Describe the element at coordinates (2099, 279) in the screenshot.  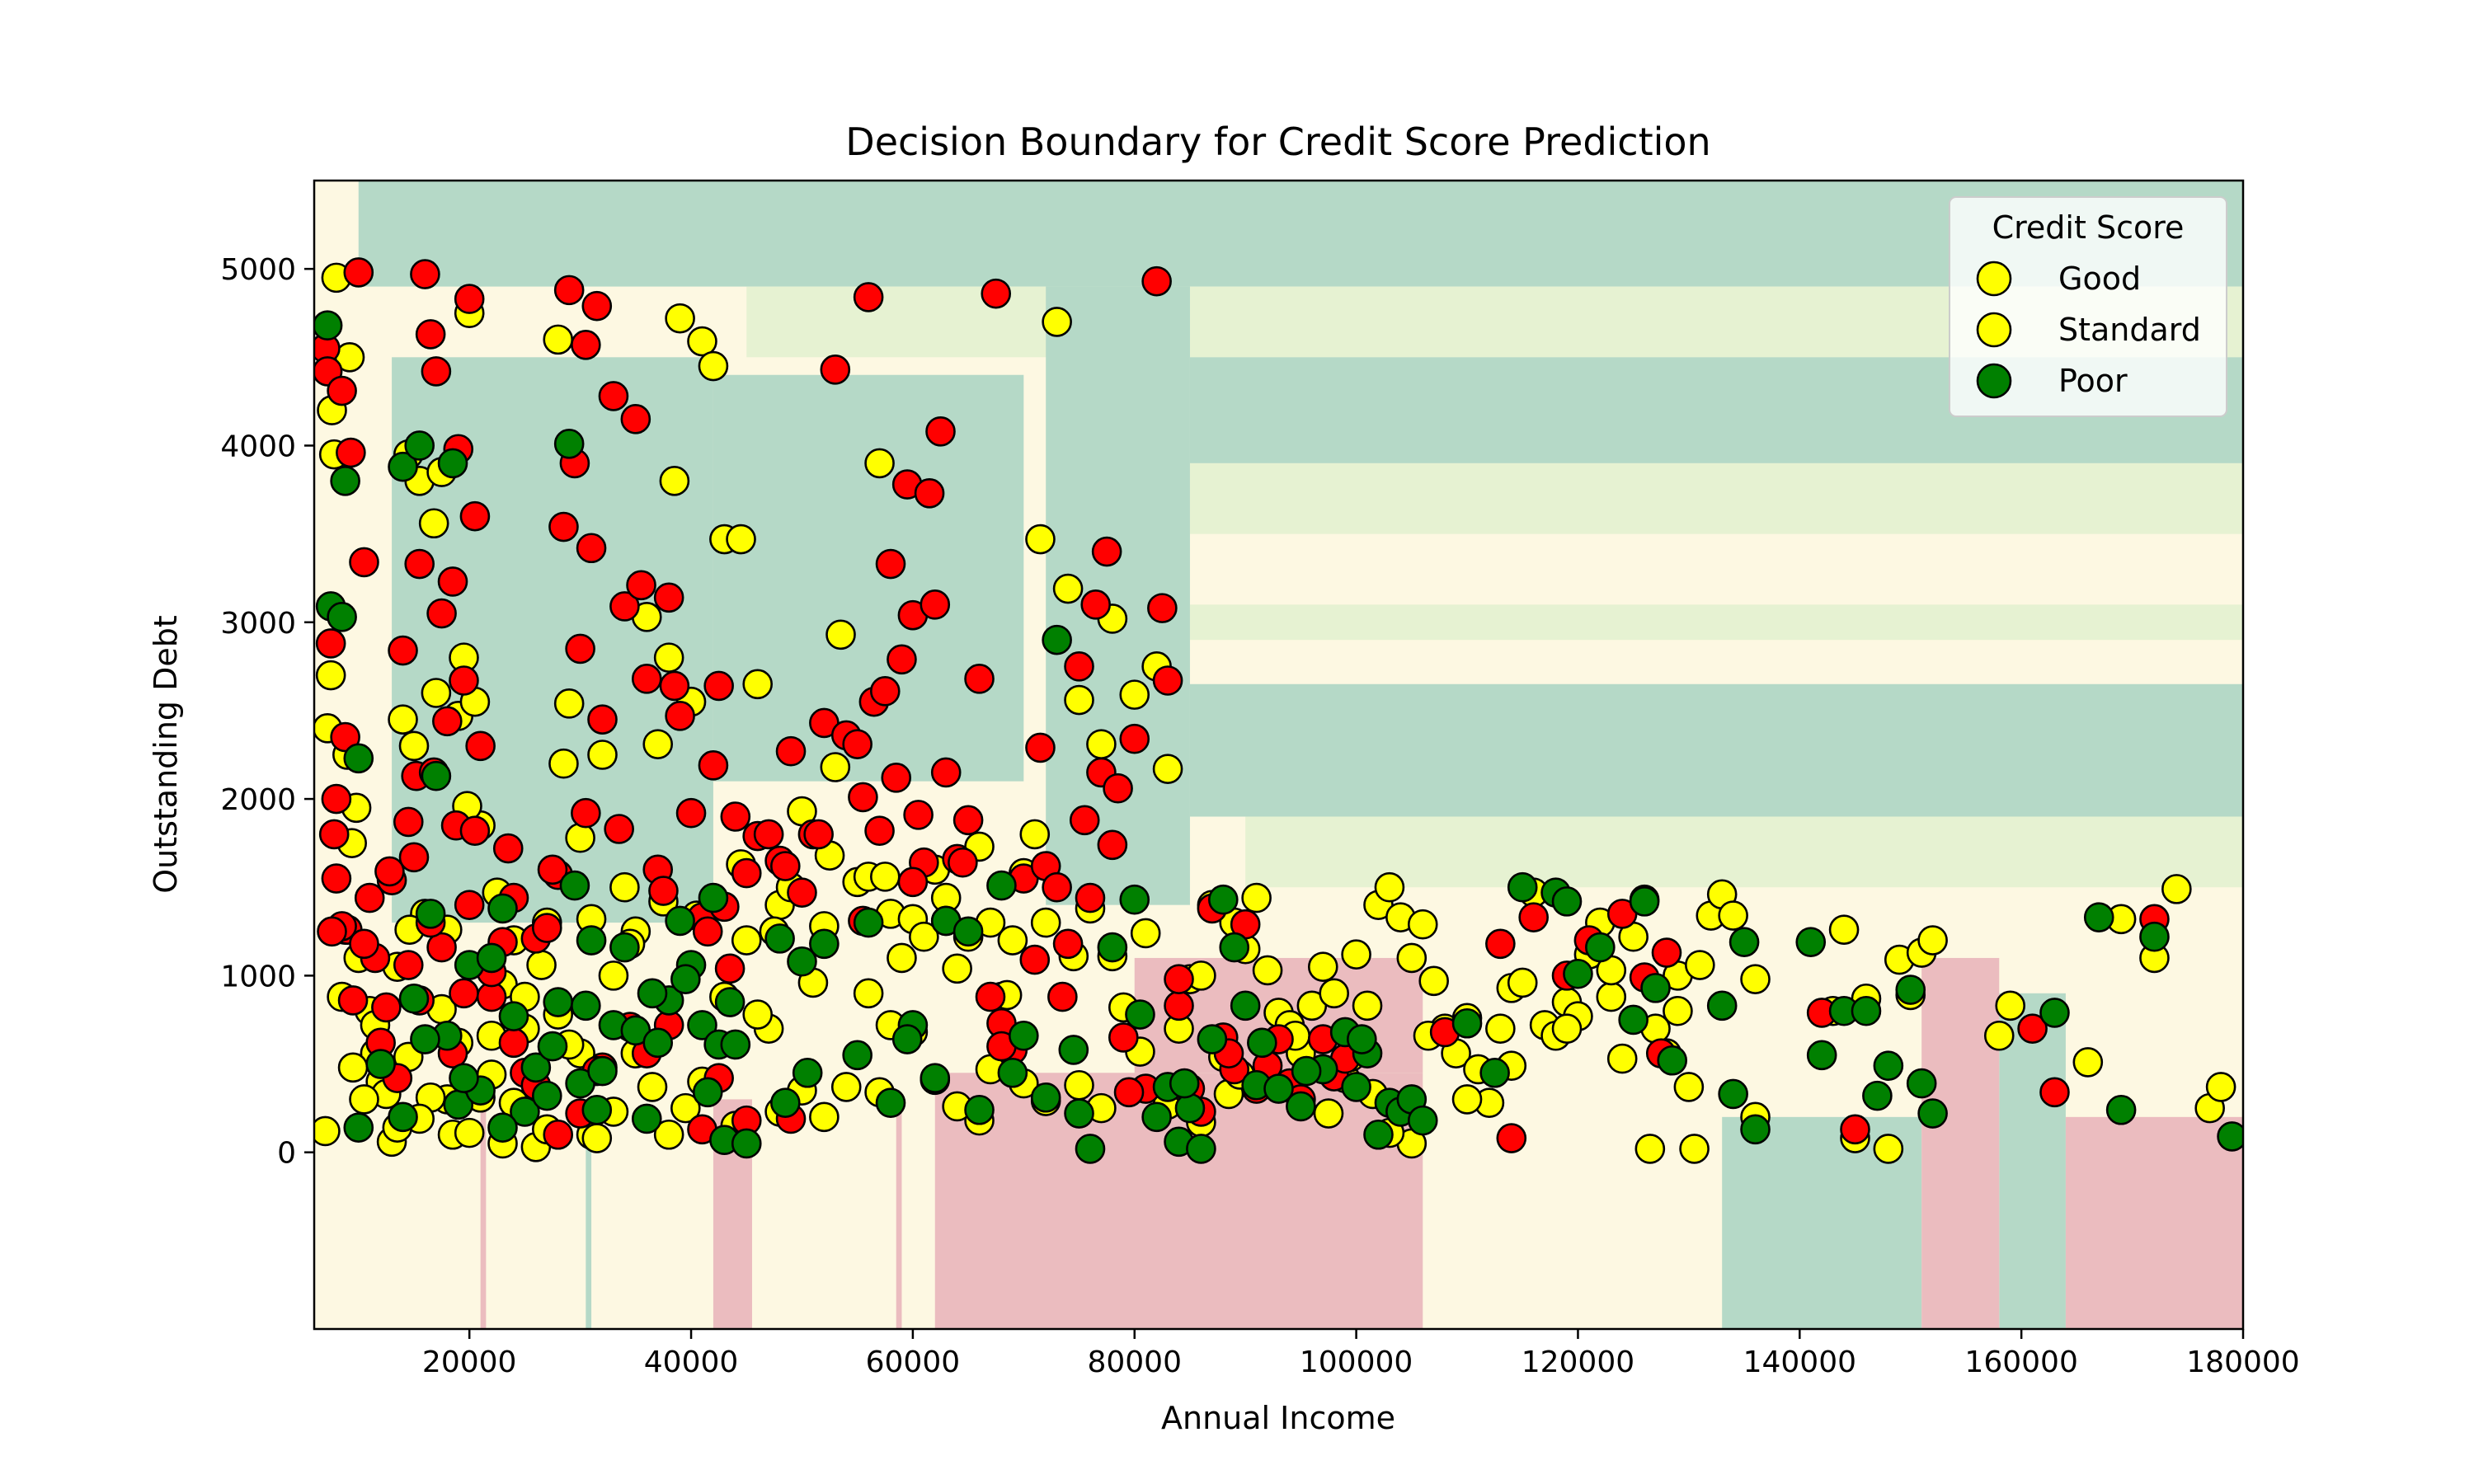
I see `legend-label-good: Good` at that location.